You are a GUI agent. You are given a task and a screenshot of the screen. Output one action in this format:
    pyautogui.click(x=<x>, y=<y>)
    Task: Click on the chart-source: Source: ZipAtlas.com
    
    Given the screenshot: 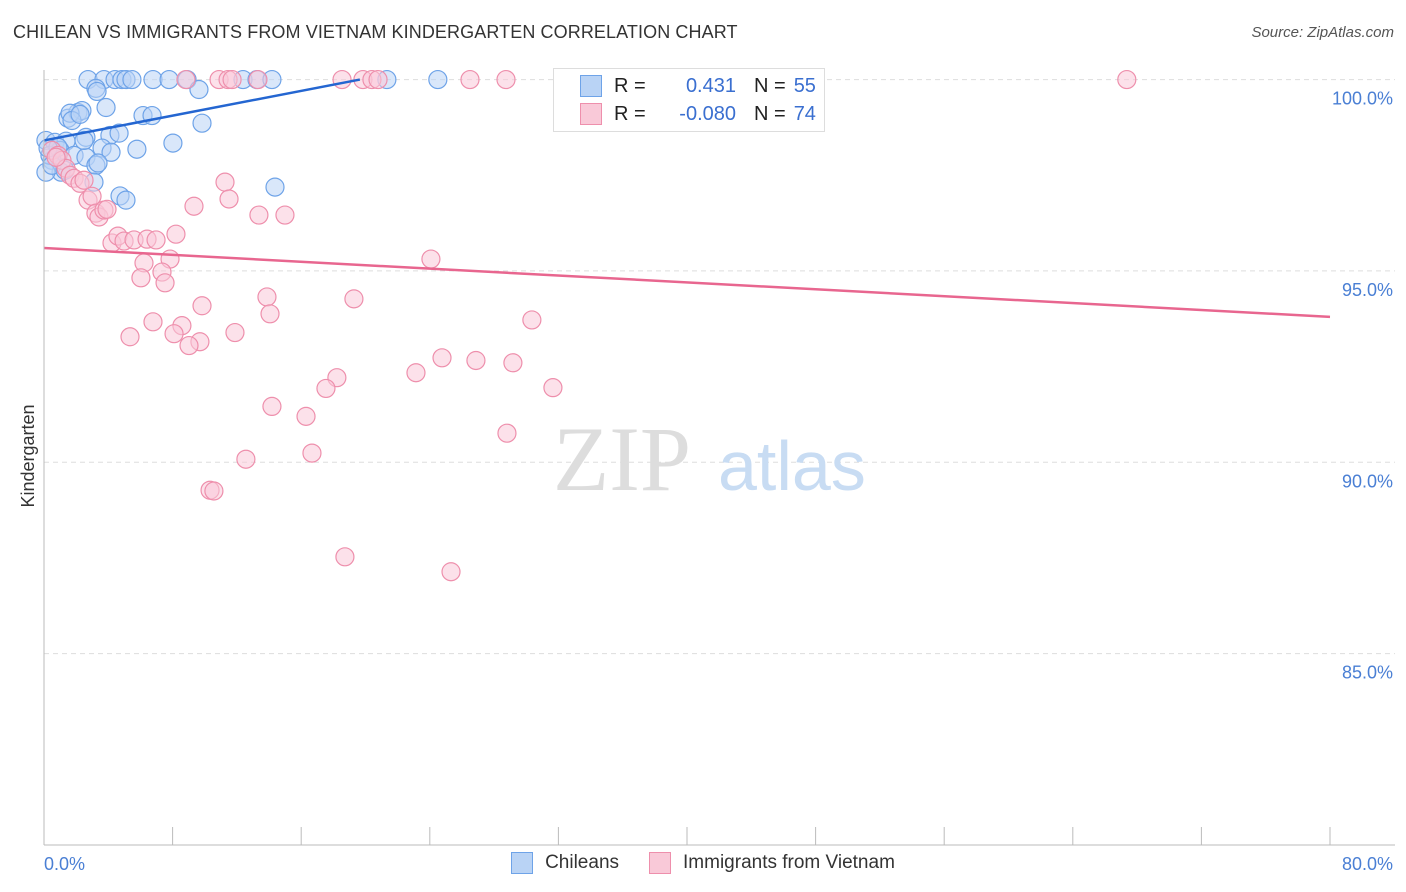 What is the action you would take?
    pyautogui.click(x=1322, y=32)
    